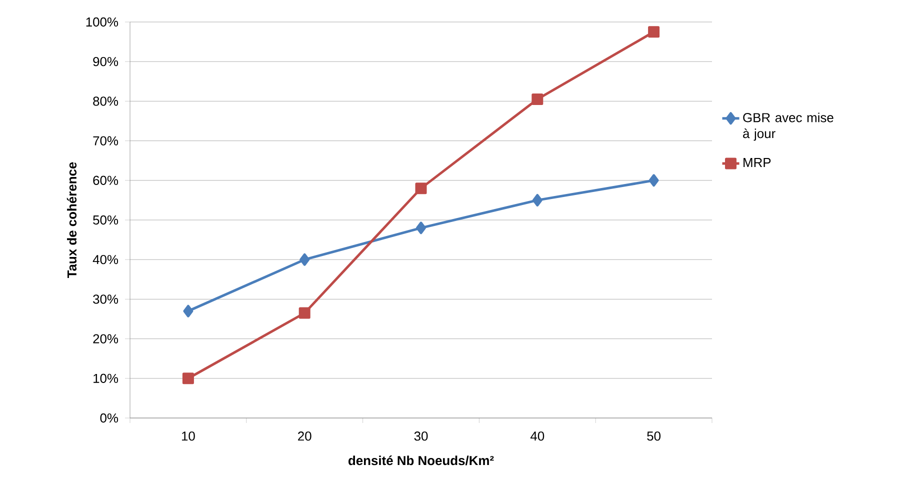 The height and width of the screenshot is (503, 901). I want to click on y-tick-label: 30%, so click(105, 299).